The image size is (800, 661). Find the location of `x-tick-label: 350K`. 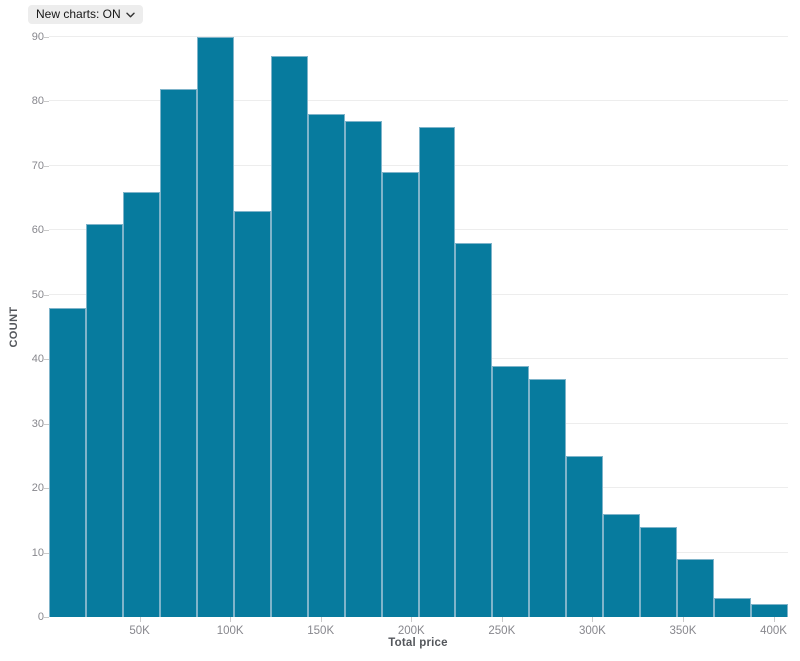

x-tick-label: 350K is located at coordinates (683, 631).